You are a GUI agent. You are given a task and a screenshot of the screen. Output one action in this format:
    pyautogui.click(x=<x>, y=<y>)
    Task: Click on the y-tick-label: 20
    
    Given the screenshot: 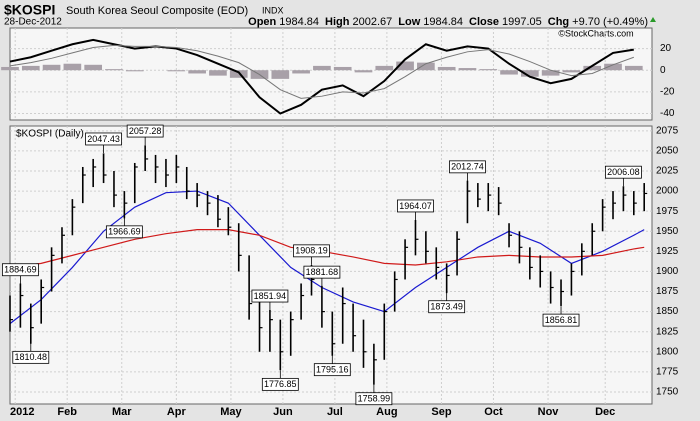 What is the action you would take?
    pyautogui.click(x=666, y=48)
    